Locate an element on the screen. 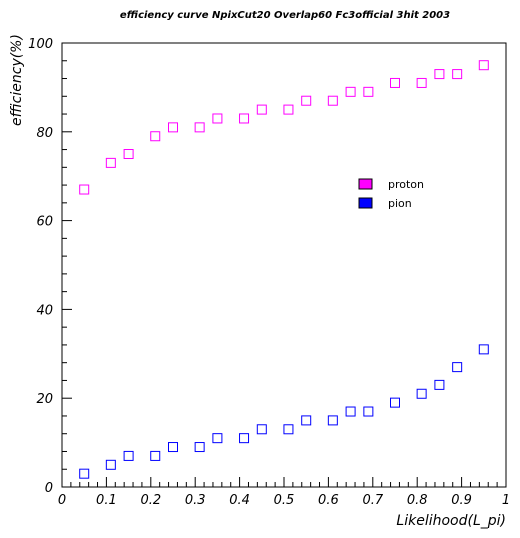  x-tick-label: 0.3 is located at coordinates (195, 500).